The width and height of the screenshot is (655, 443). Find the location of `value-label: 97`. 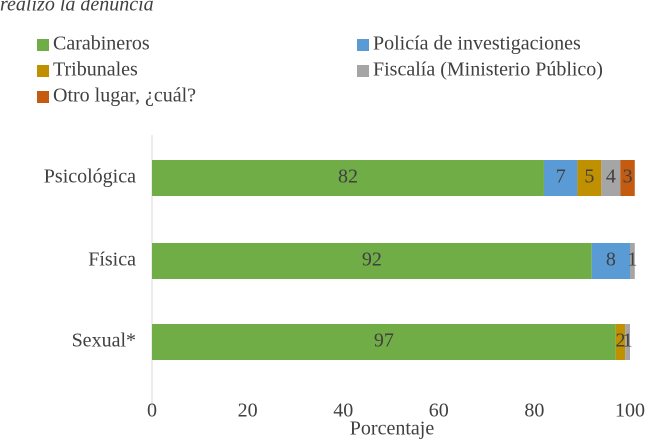

value-label: 97 is located at coordinates (384, 341).